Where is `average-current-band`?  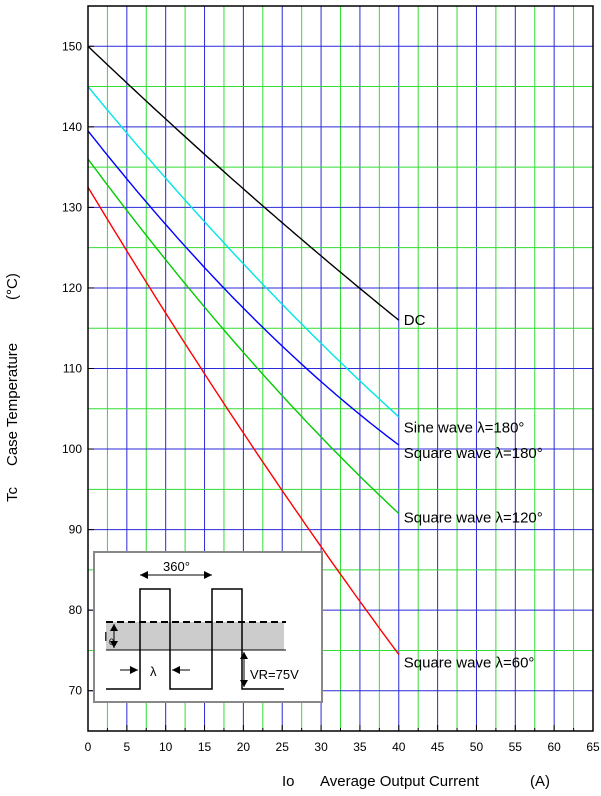
average-current-band is located at coordinates (195, 636).